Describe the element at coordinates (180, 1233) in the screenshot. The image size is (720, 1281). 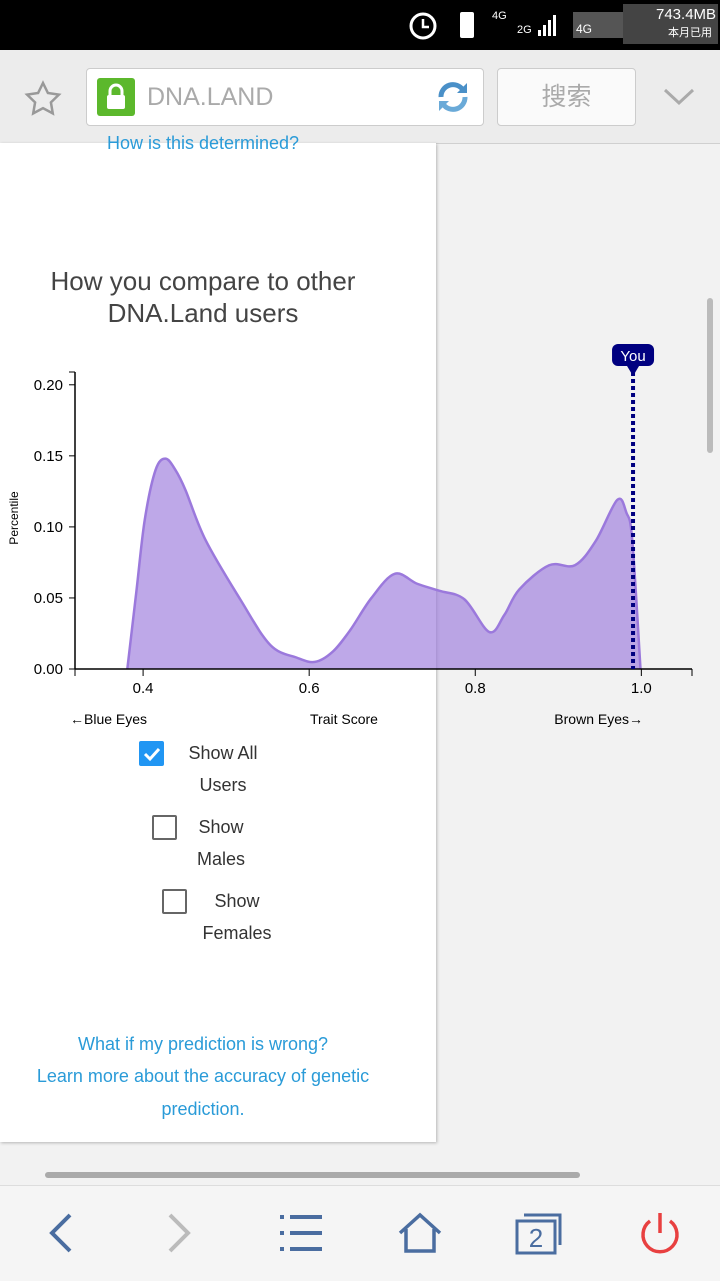
I see `forward-button` at that location.